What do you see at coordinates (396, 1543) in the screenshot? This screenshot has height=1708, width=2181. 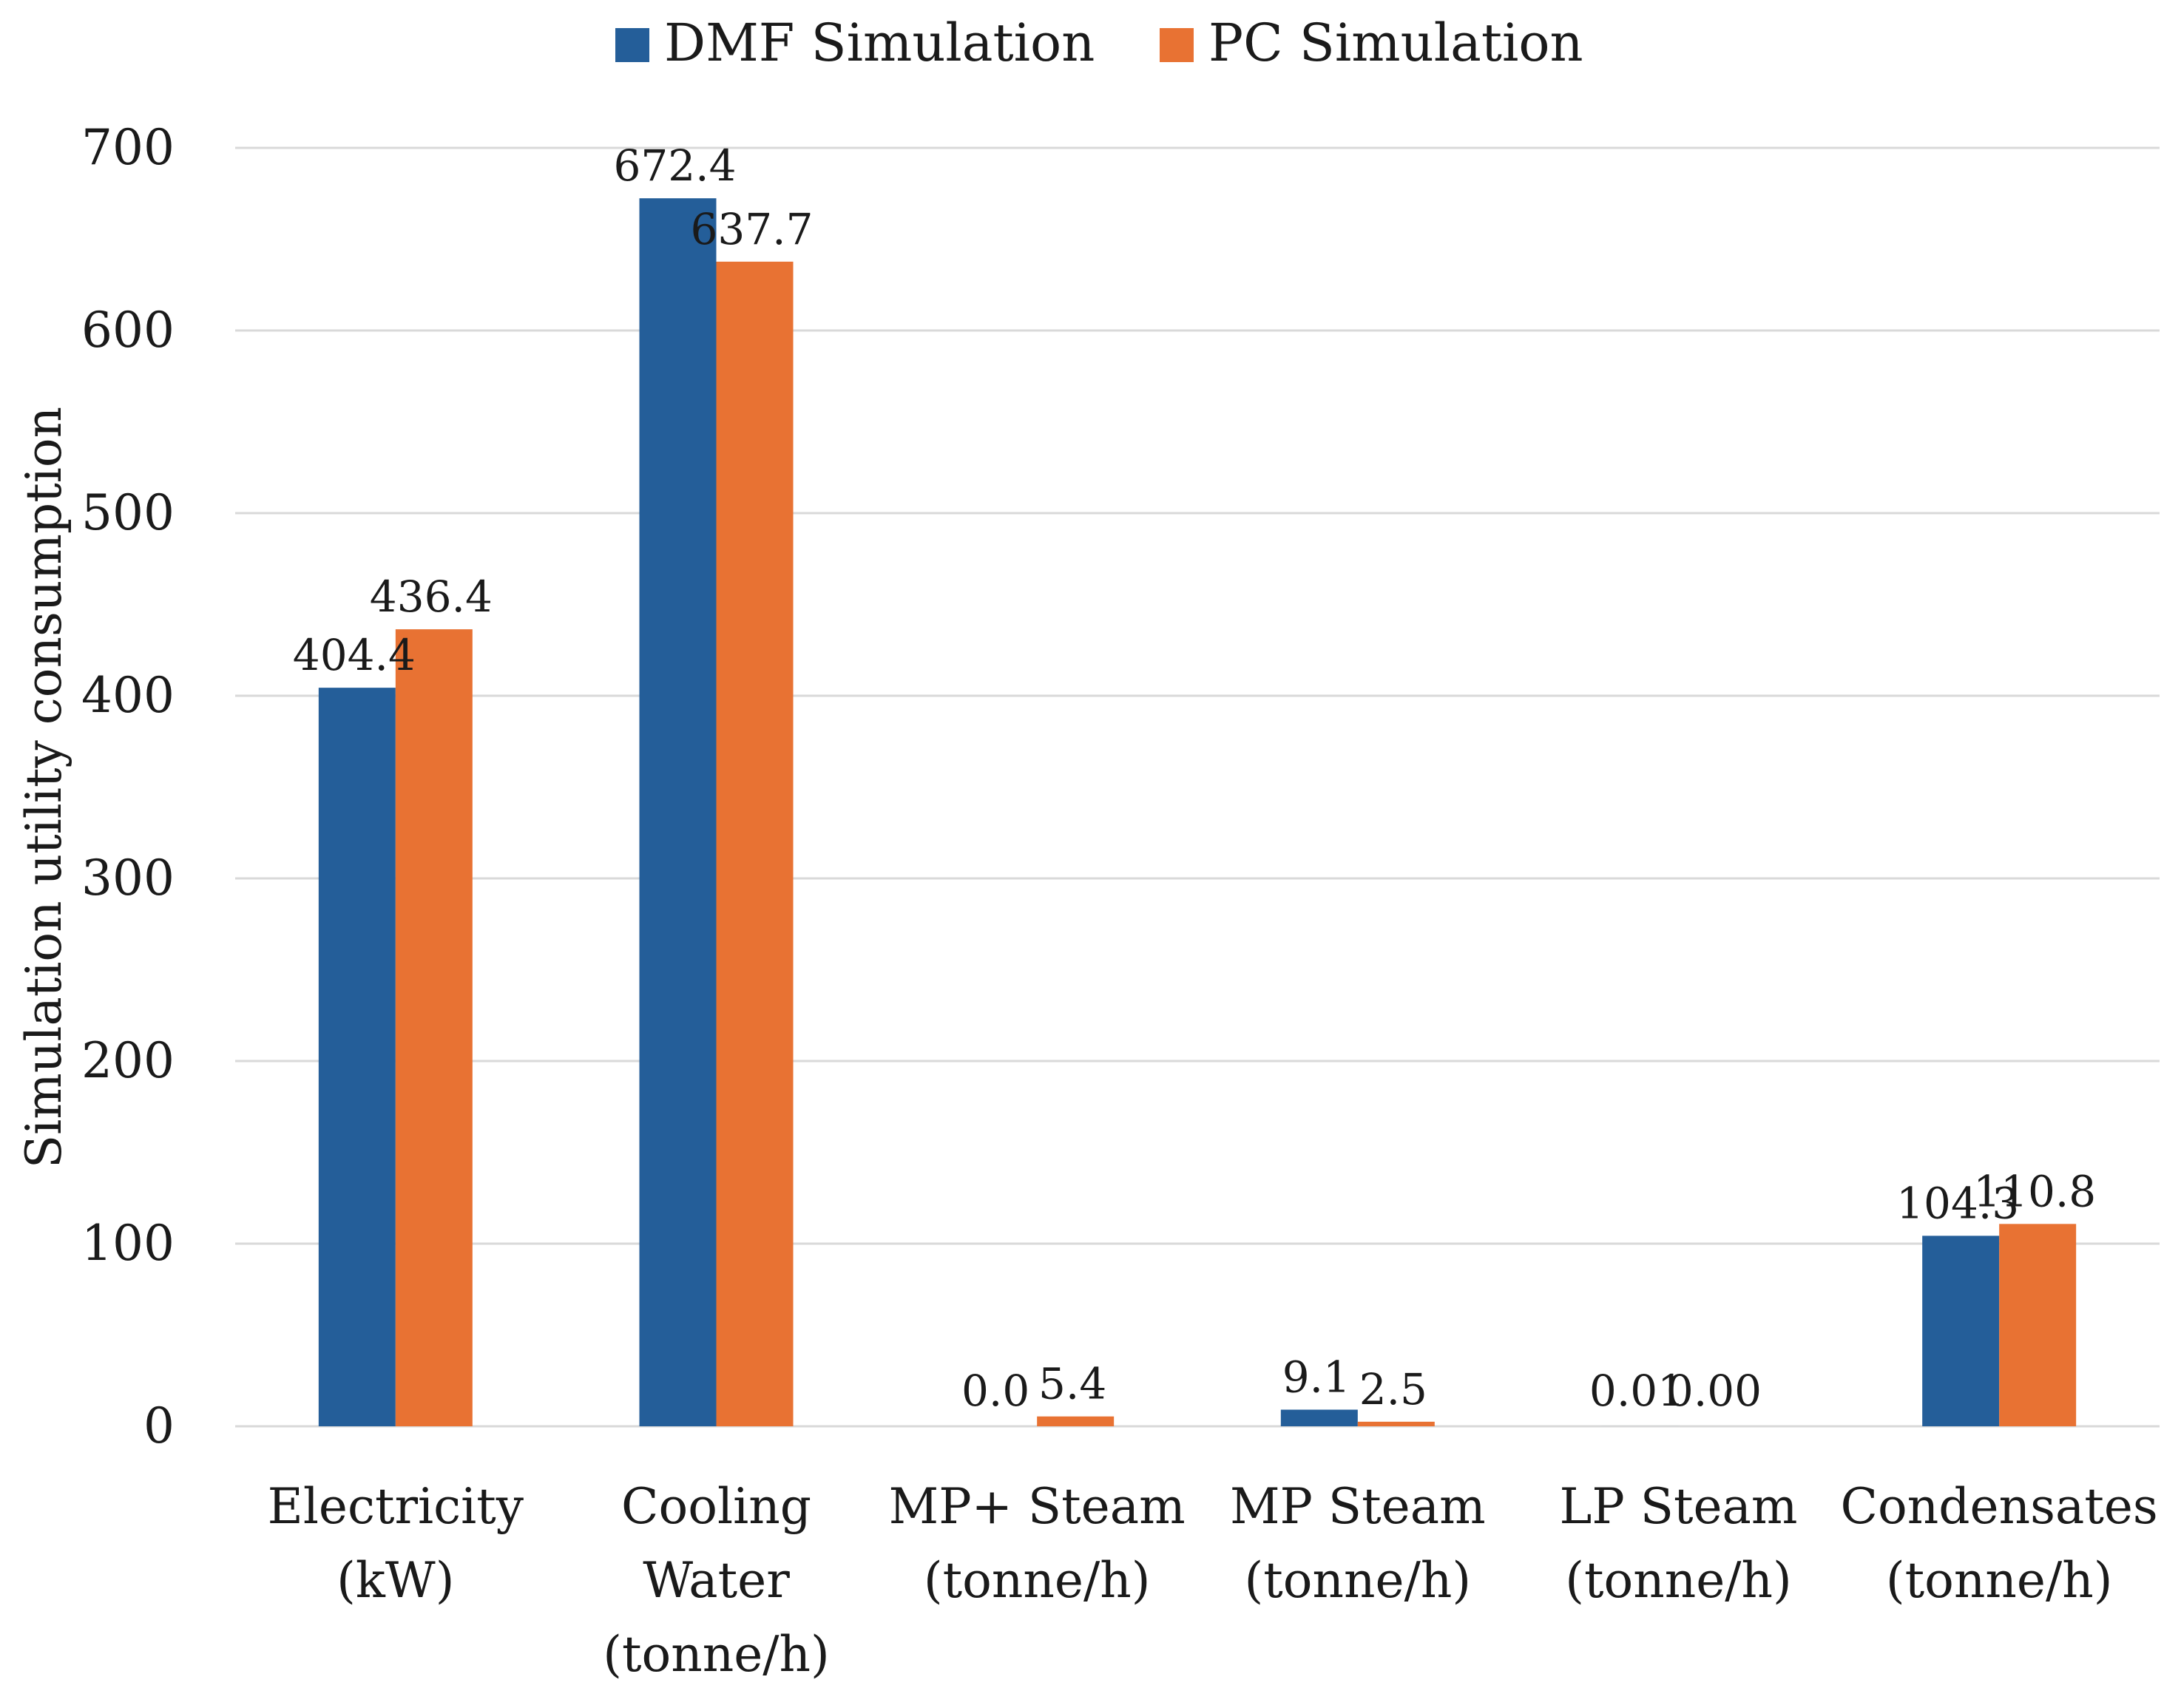 I see `category-label-electricity: Electricity (kW)` at bounding box center [396, 1543].